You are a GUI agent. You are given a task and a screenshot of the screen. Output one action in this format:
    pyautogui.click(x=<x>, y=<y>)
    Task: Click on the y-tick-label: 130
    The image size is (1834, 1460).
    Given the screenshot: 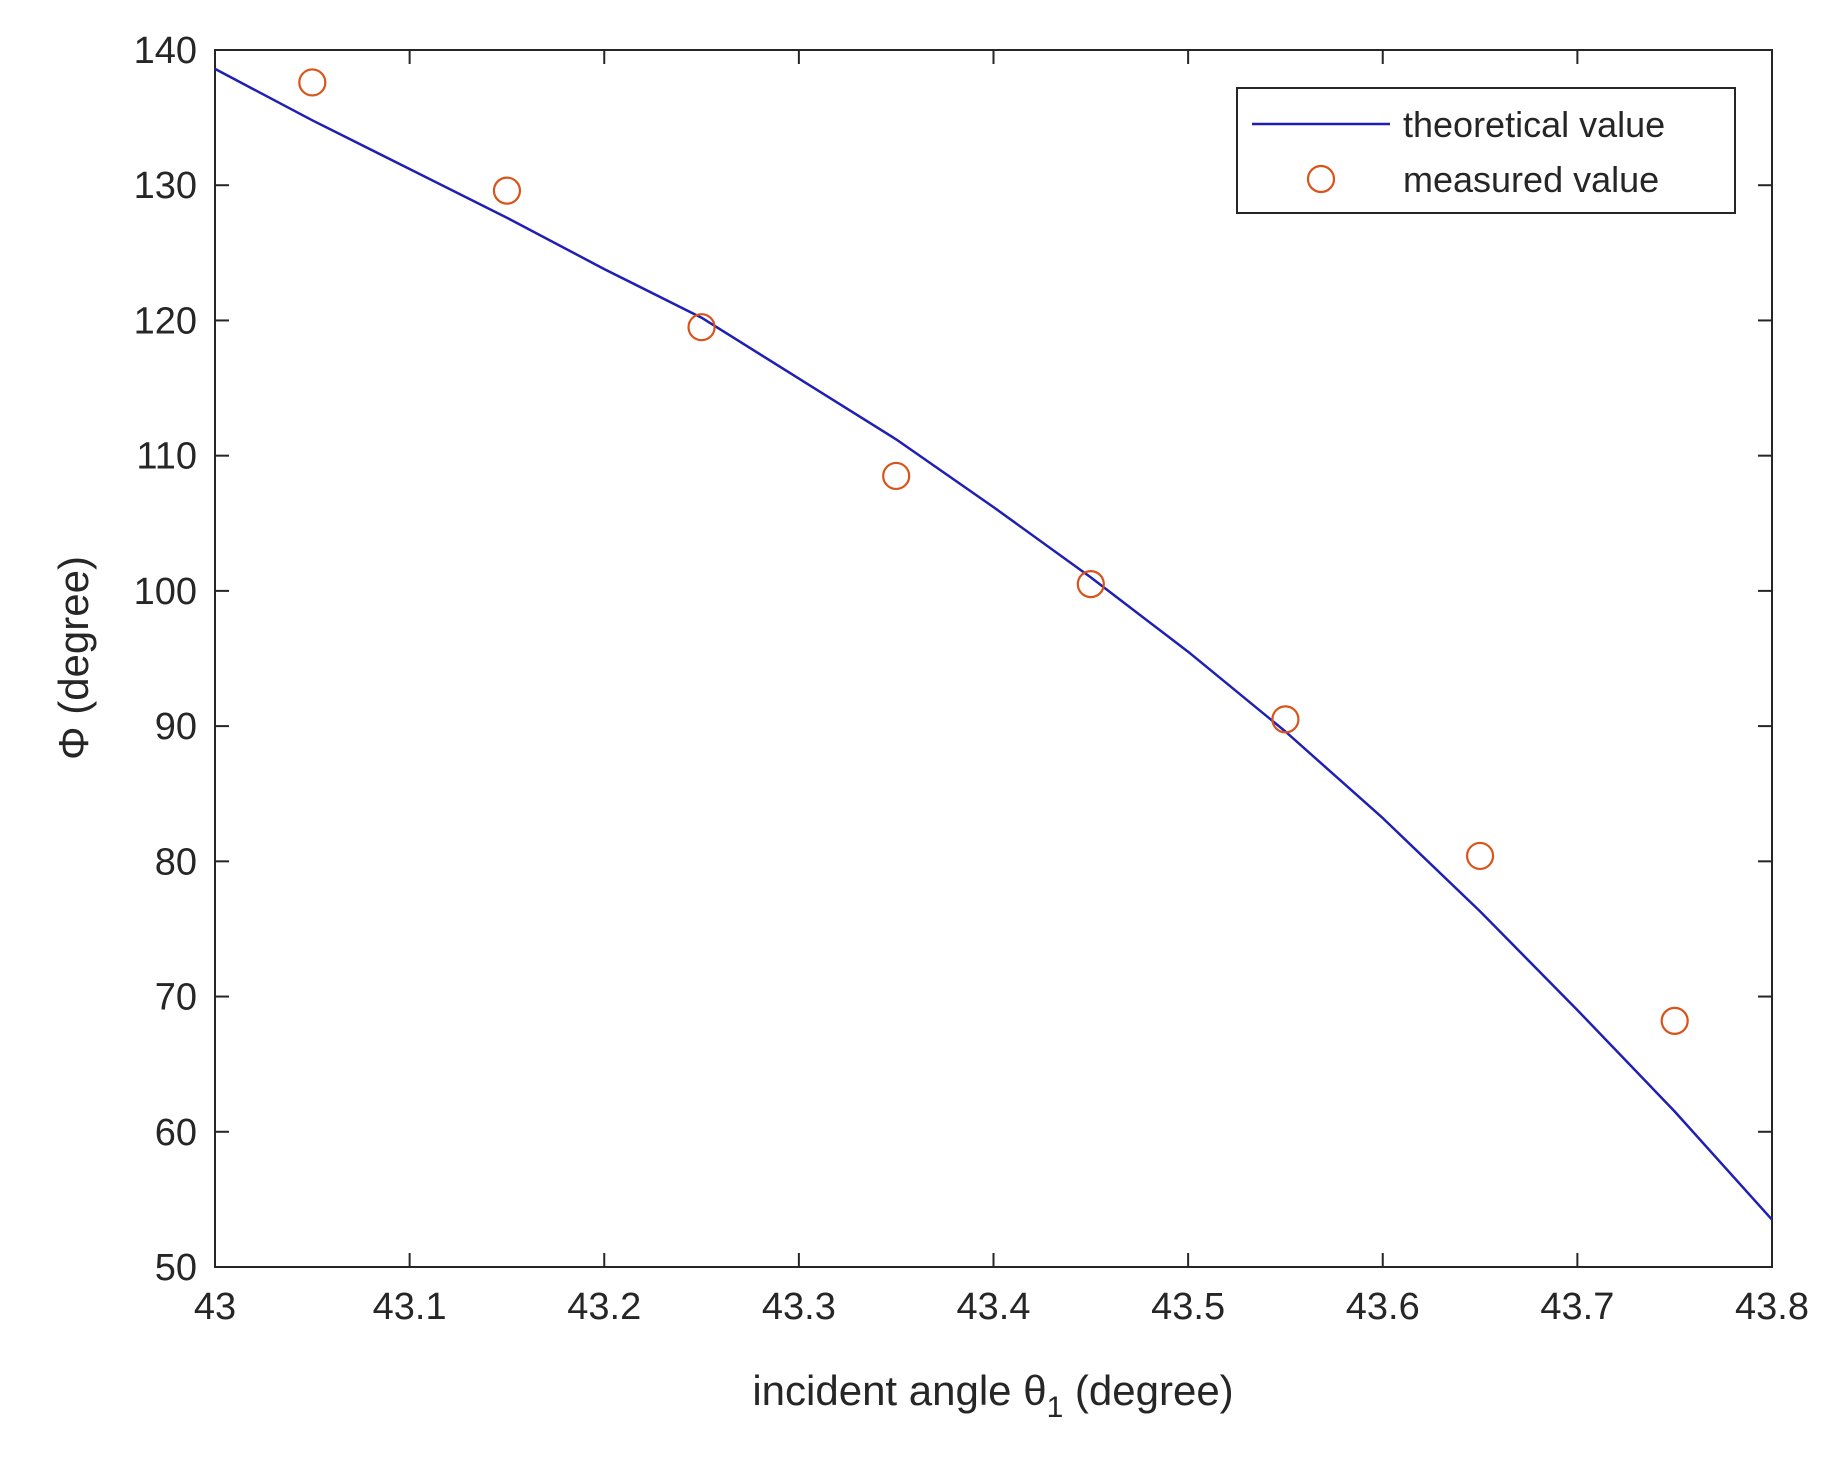 What is the action you would take?
    pyautogui.click(x=165, y=186)
    